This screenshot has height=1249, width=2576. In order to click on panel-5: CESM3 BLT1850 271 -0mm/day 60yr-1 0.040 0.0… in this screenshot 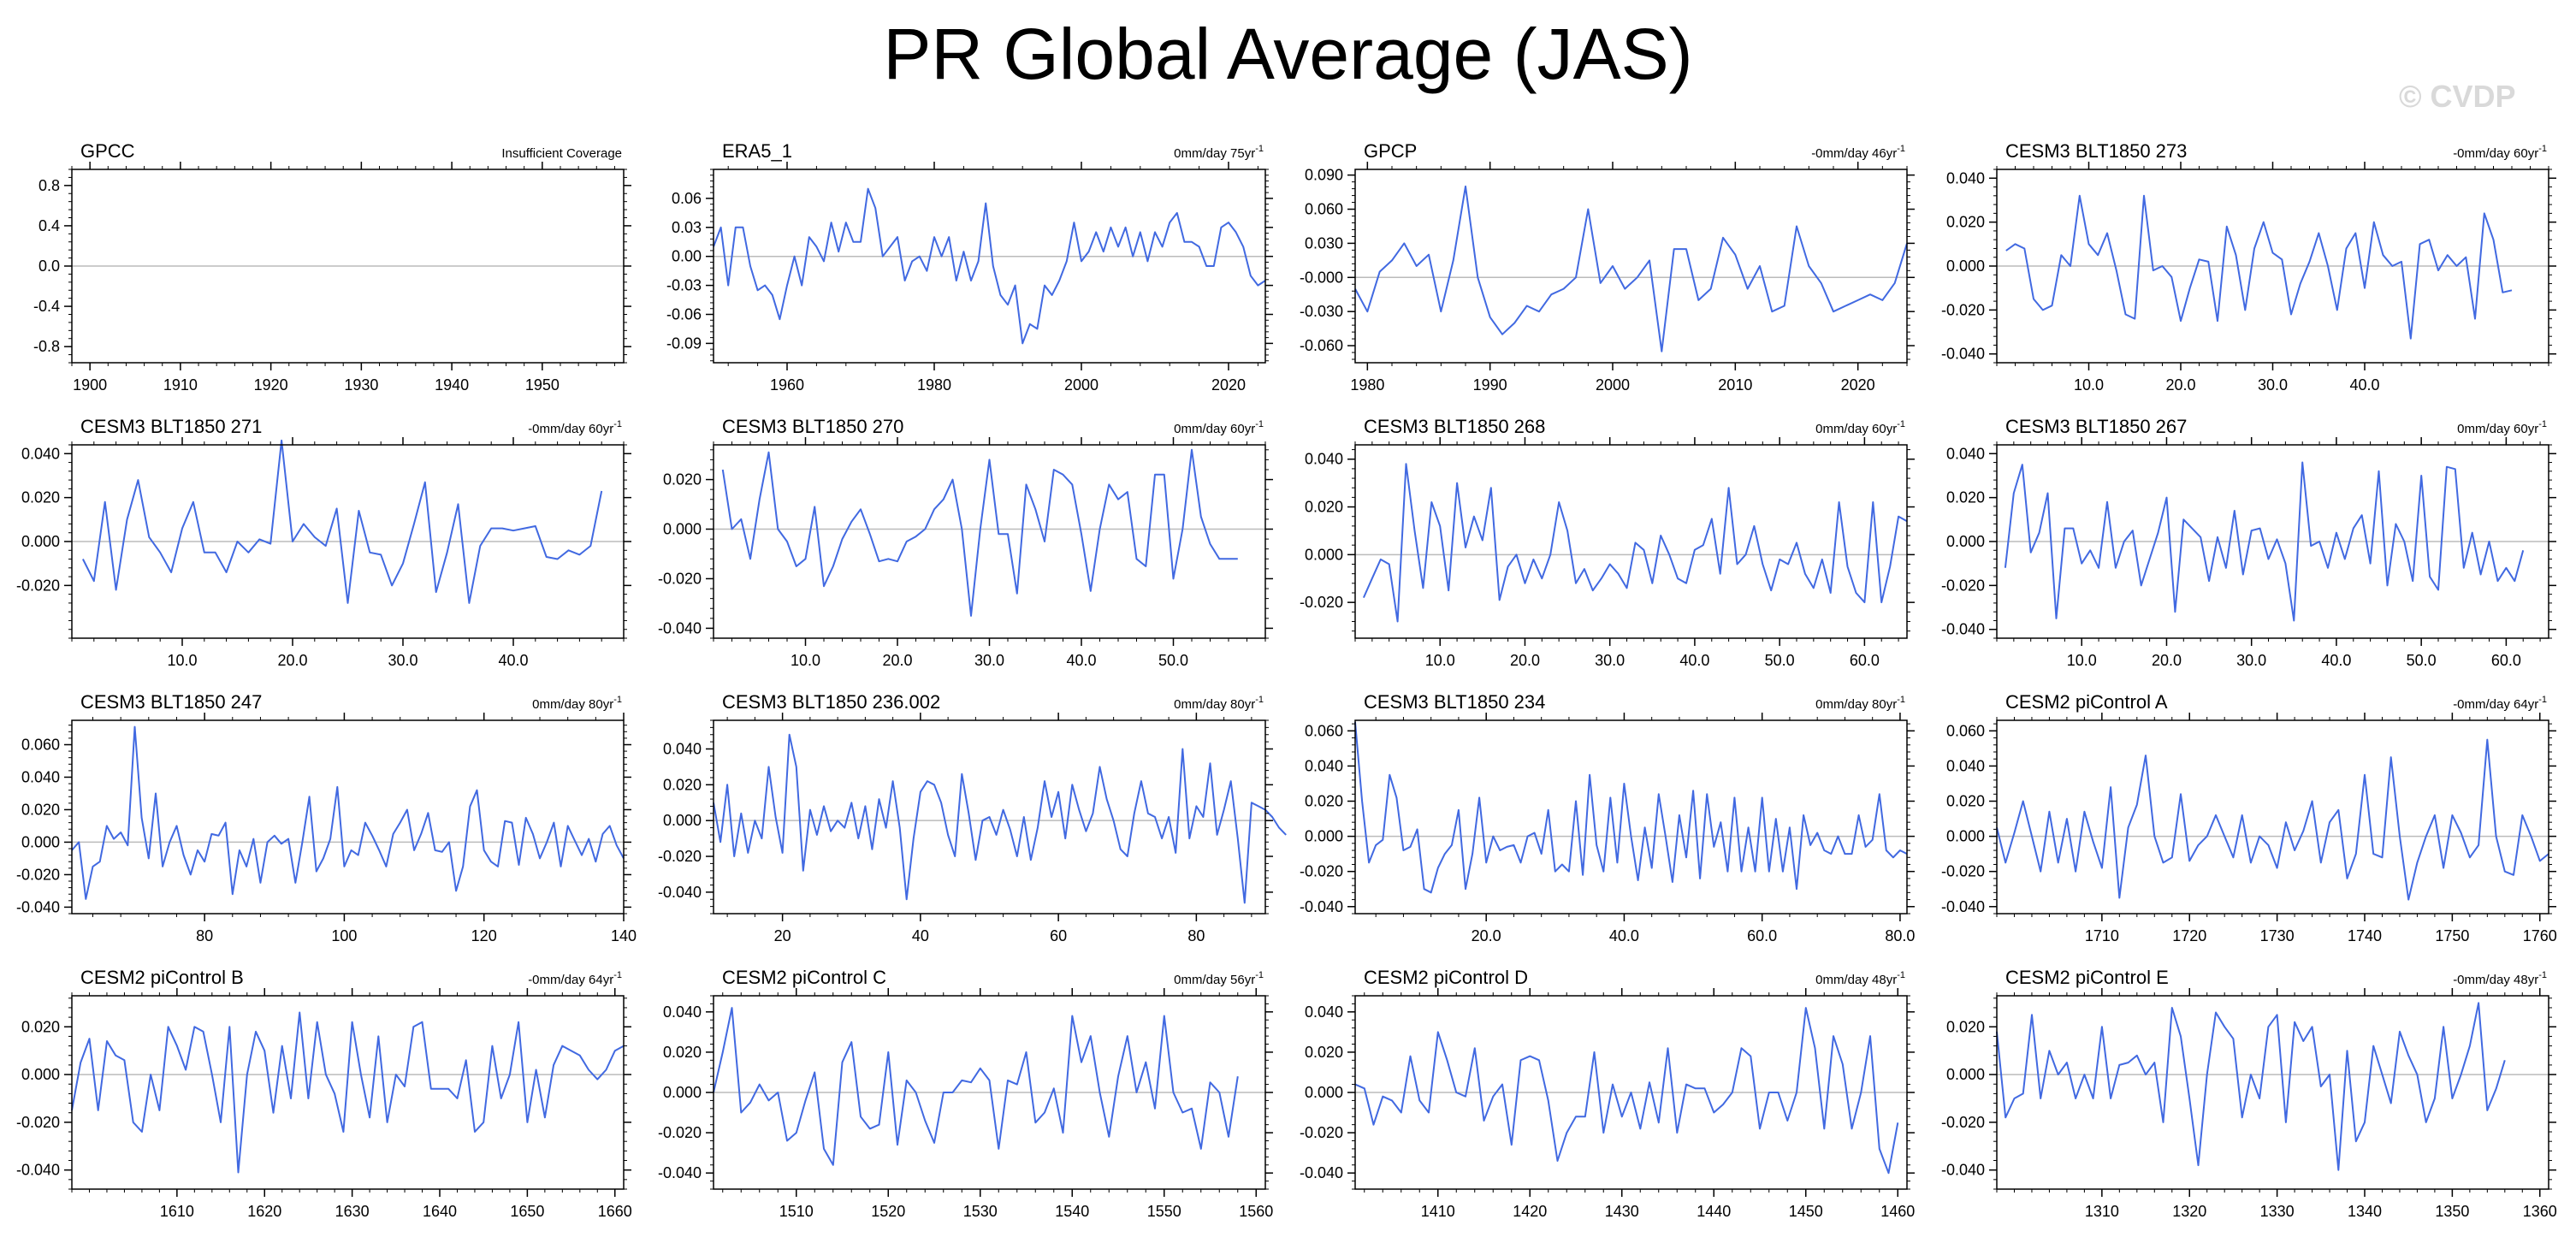, I will do `click(323, 542)`.